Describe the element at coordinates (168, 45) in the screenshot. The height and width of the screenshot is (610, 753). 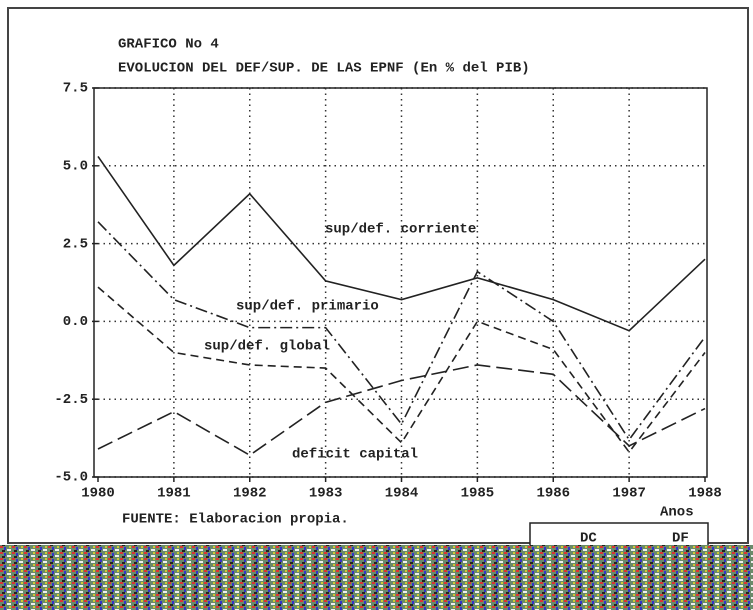
I see `chart-title: GRAFICO No 4` at that location.